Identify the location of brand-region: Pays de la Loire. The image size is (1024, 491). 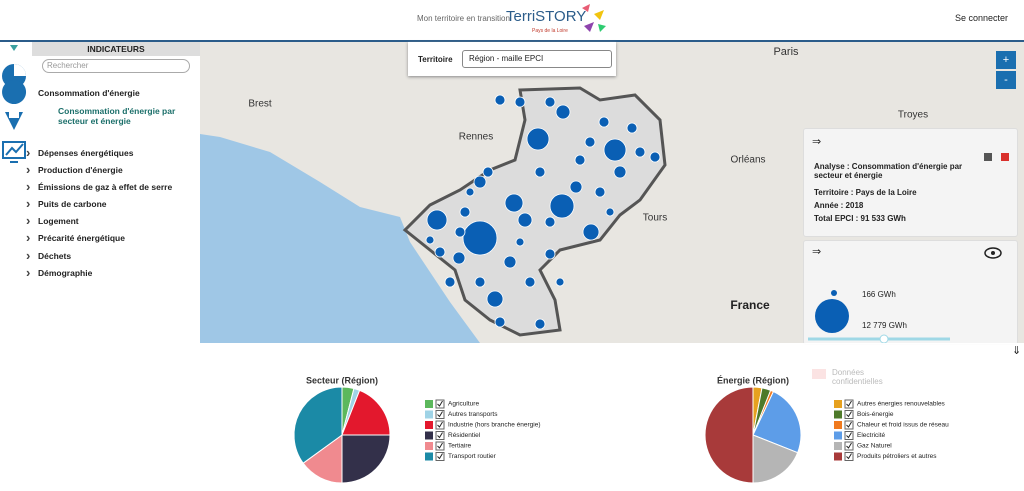
(550, 31).